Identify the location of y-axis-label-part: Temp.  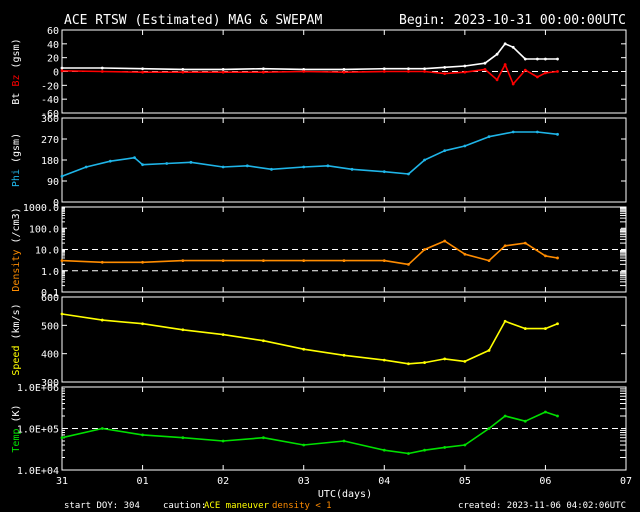
(16, 441).